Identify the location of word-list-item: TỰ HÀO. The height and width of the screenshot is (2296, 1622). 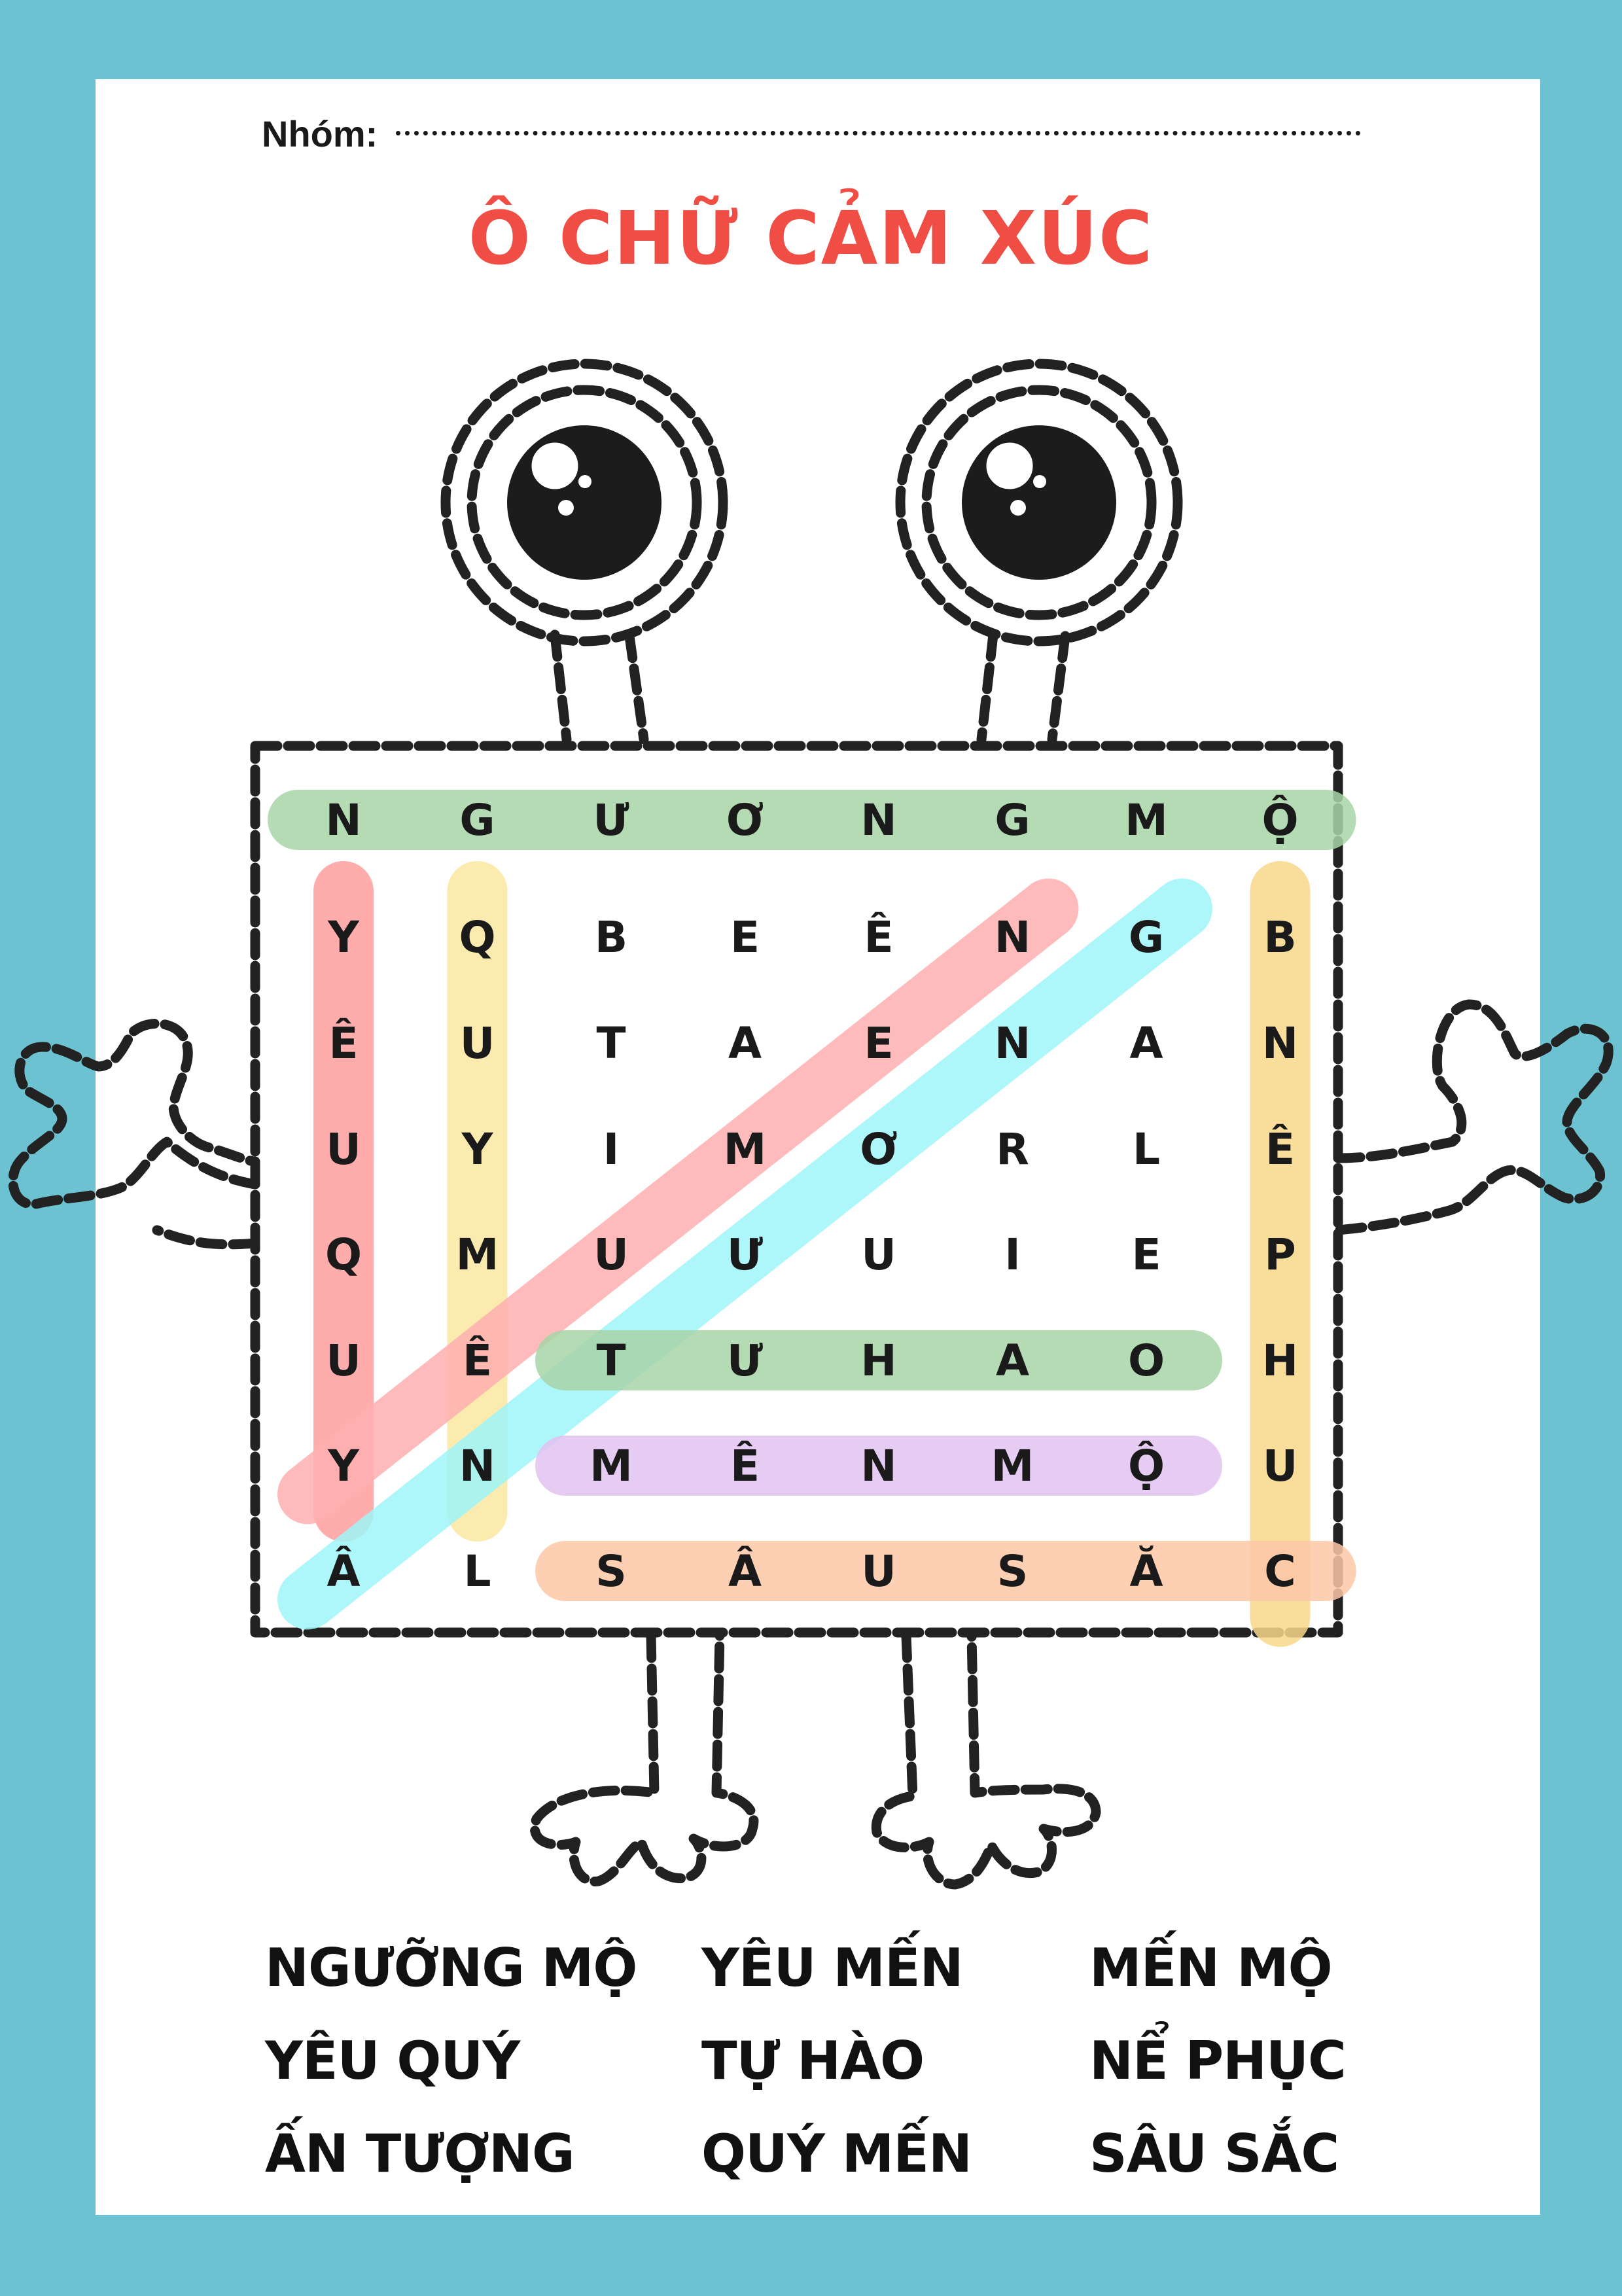
(813, 2060).